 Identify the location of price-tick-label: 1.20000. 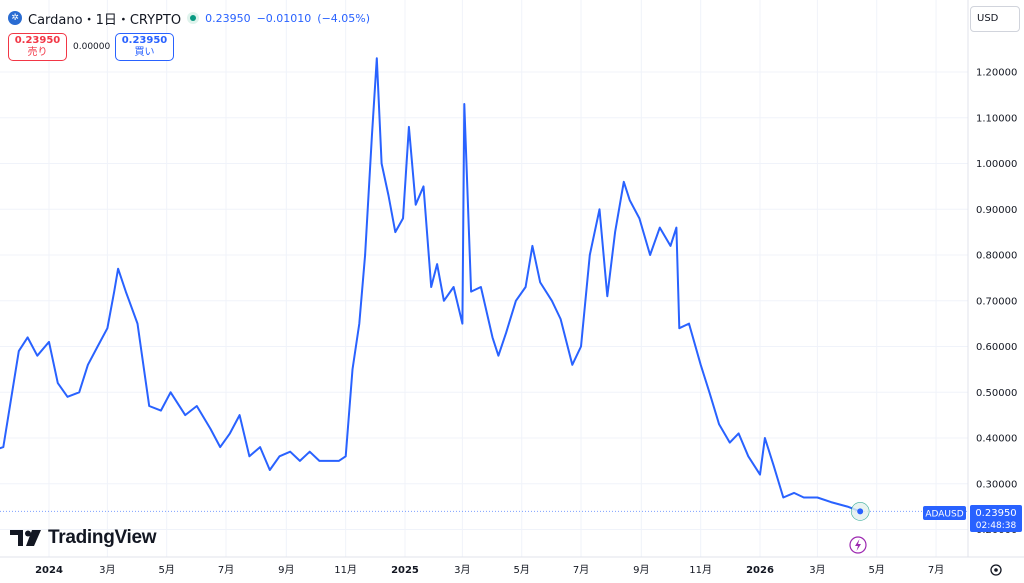
(996, 73).